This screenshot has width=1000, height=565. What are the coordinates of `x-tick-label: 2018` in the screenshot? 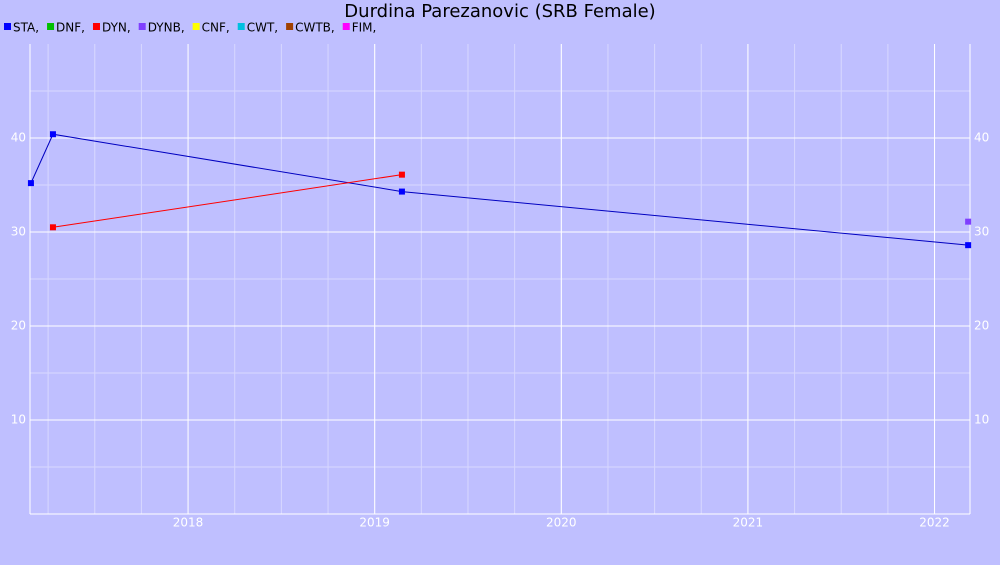 It's located at (188, 523).